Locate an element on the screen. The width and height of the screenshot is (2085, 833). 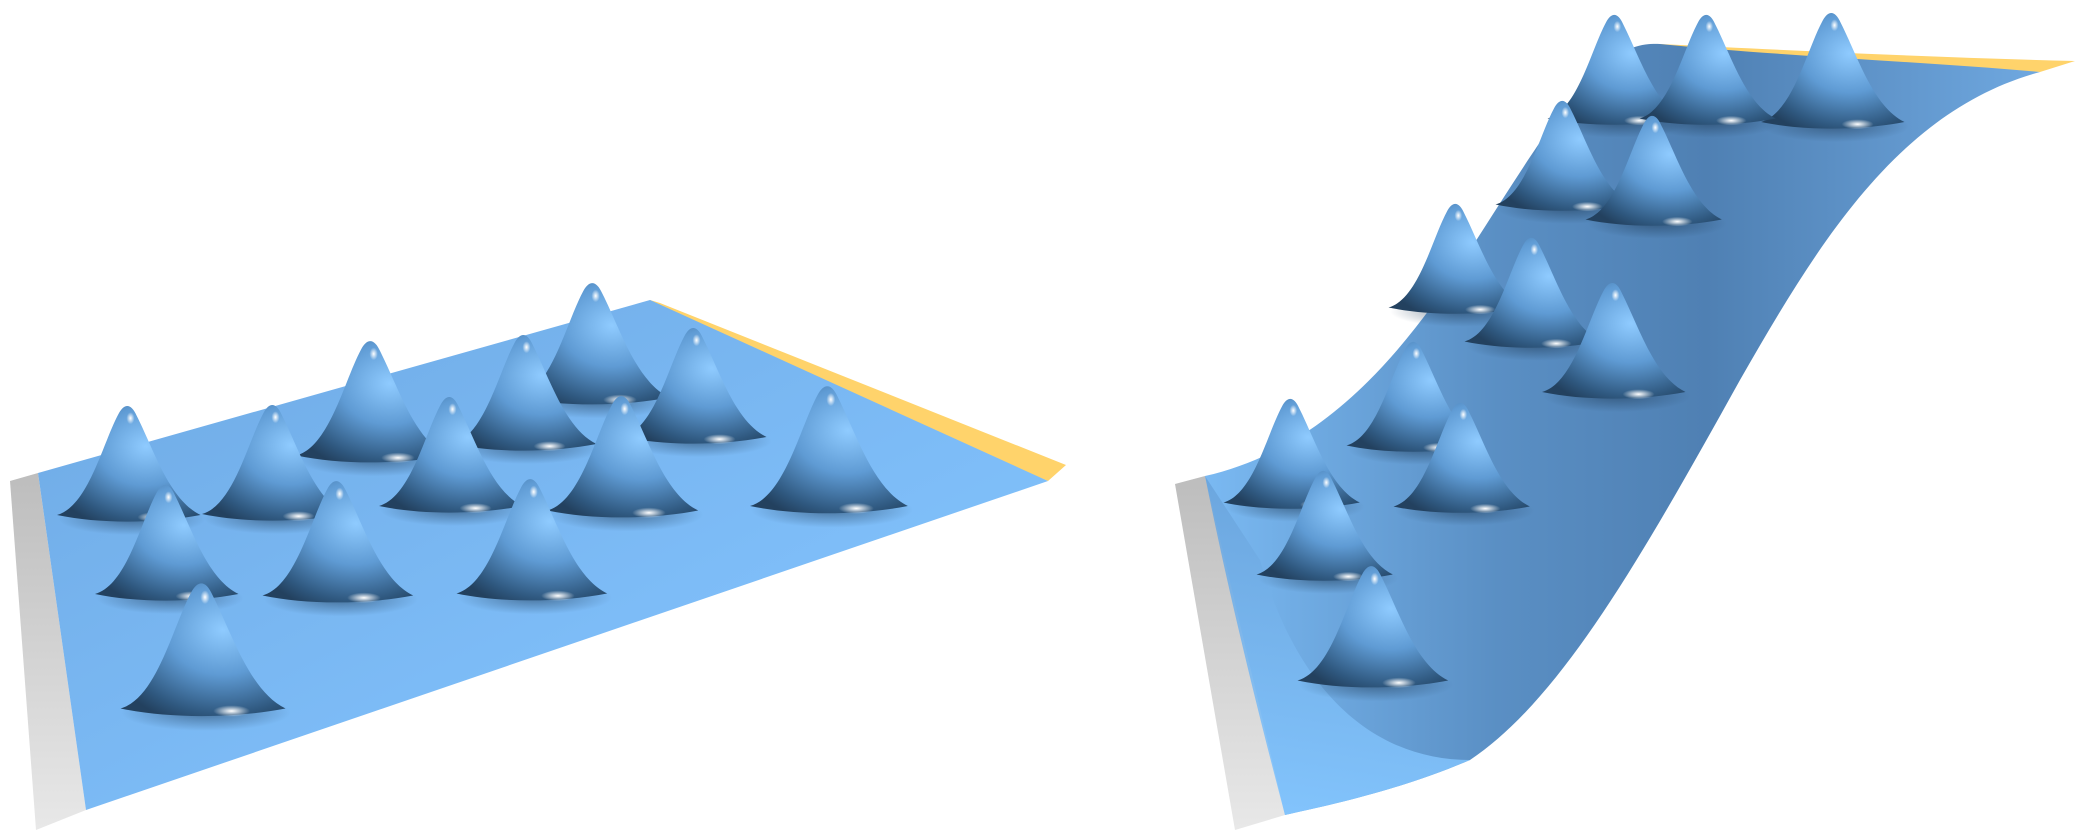
right-sheet-foot is located at coordinates (1337, 645).